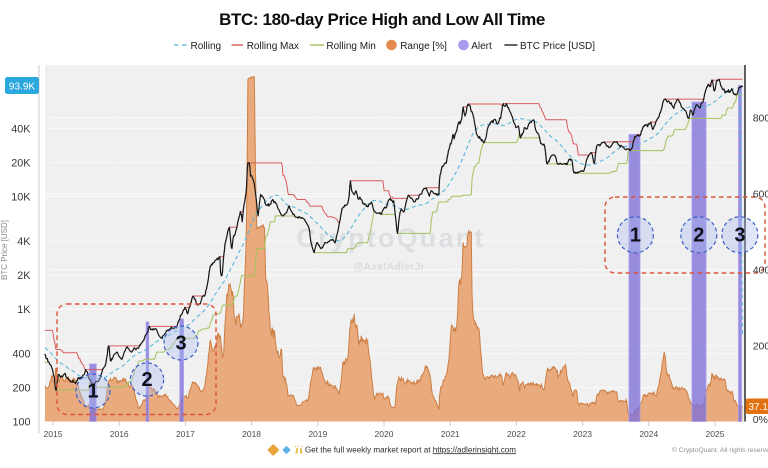 This screenshot has height=468, width=768. Describe the element at coordinates (516, 434) in the screenshot. I see `svg-text: 2022` at that location.